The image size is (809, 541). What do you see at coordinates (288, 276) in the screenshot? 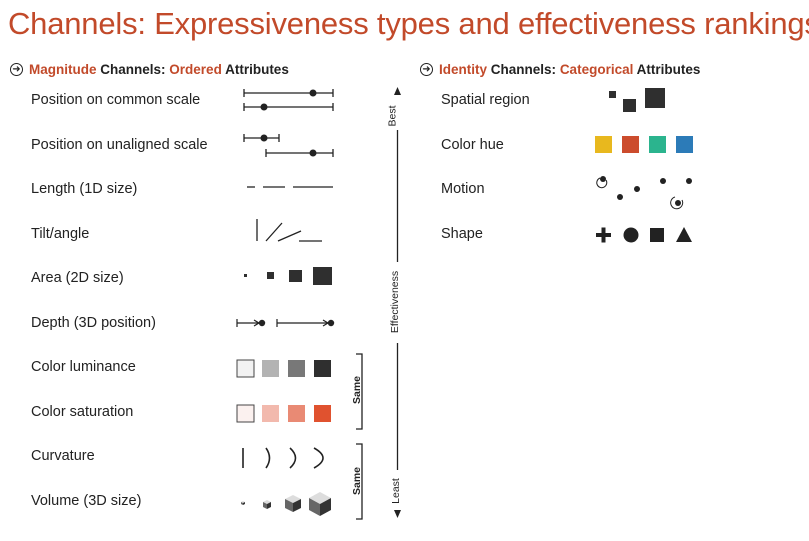
I see `glyph-area` at bounding box center [288, 276].